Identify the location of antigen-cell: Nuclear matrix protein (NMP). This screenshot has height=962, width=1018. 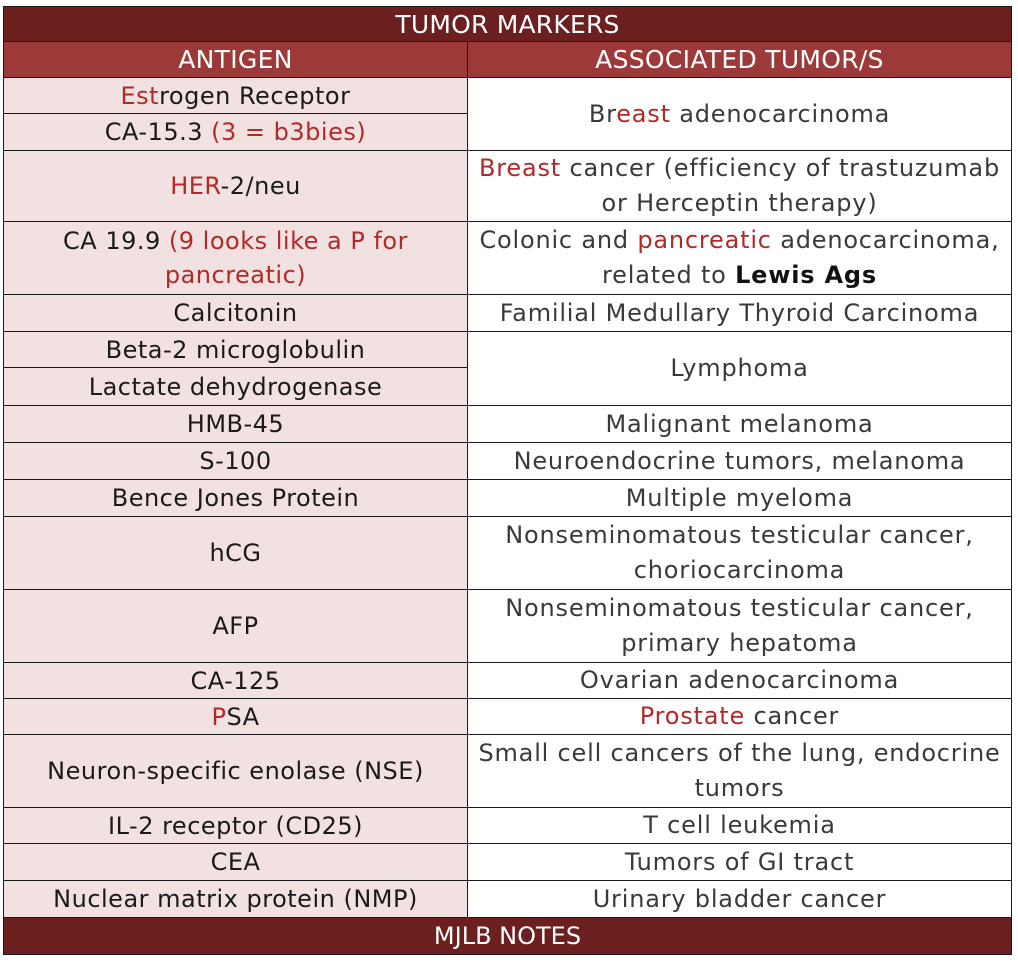
(235, 899).